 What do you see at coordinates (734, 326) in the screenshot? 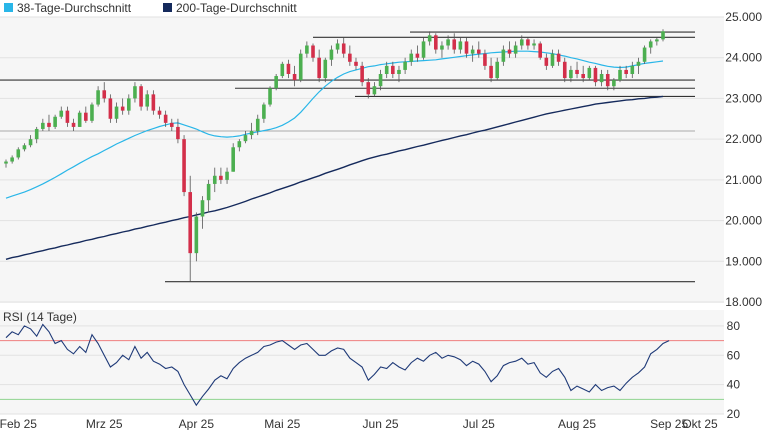
I see `rsi-tick-label: 80` at bounding box center [734, 326].